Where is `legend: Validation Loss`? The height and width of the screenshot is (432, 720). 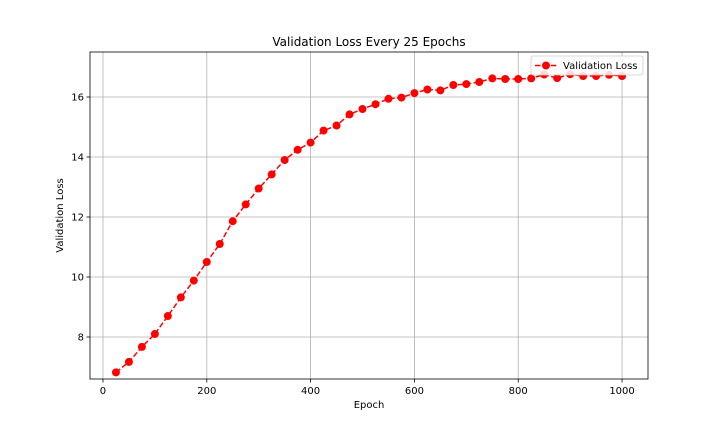 legend: Validation Loss is located at coordinates (587, 65).